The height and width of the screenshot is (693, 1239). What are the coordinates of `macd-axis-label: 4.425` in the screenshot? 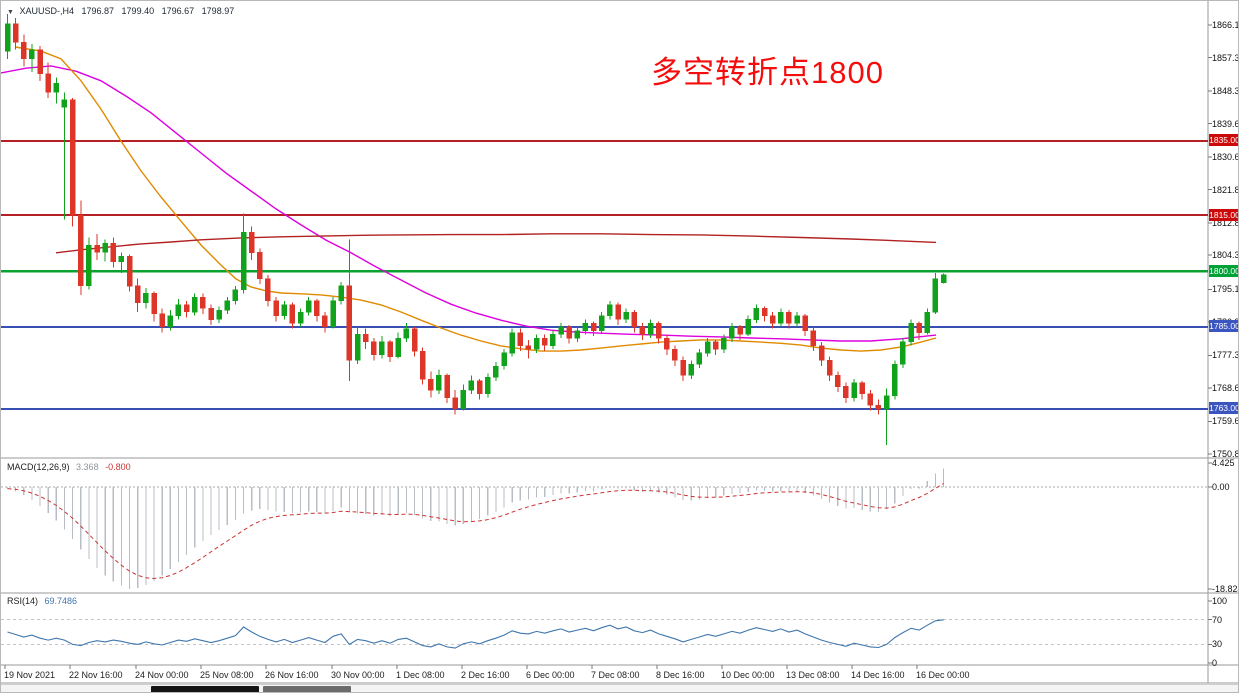 It's located at (1223, 463).